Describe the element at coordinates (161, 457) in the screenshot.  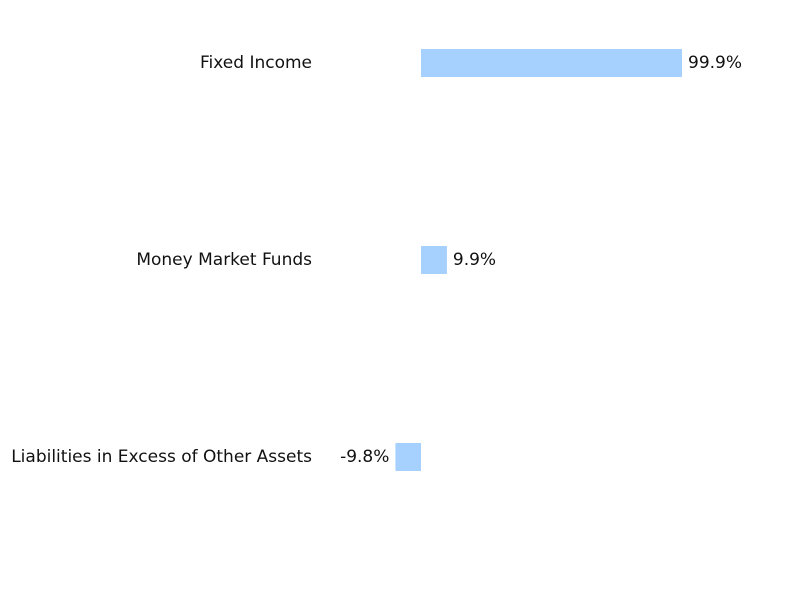
I see `category-label-liabilities-in-excess-of-other-assets: Liabilities in Excess of Other Assets` at that location.